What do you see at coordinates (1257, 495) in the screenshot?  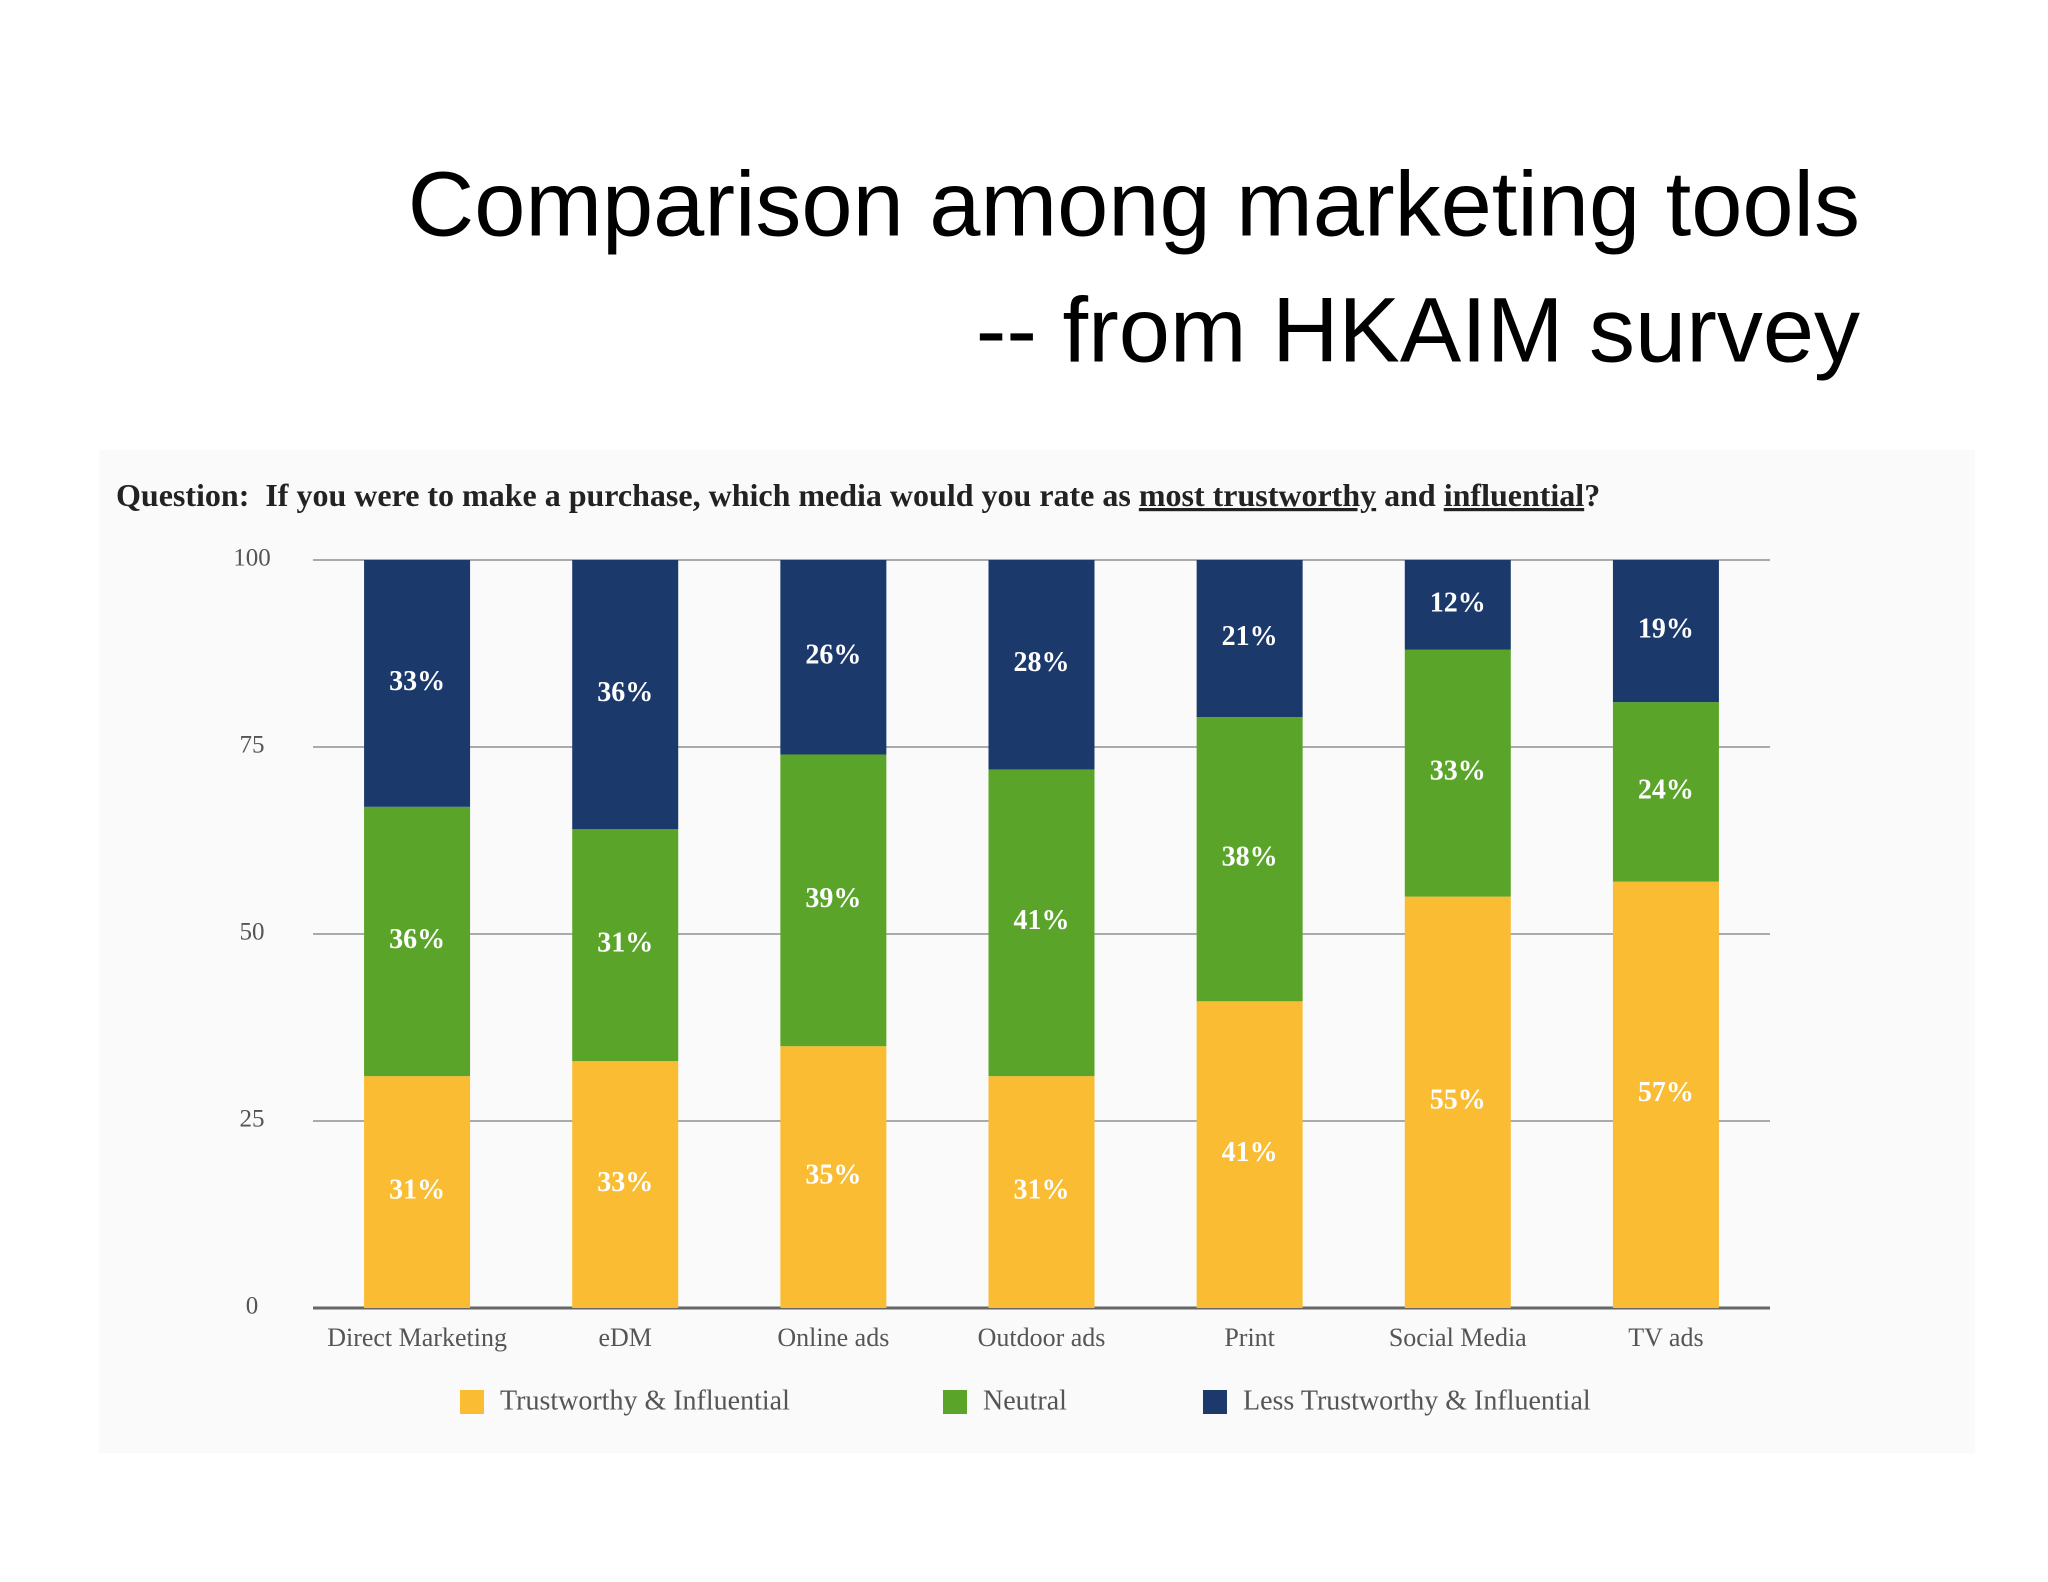 I see `subtitle-part: most trustworthy` at bounding box center [1257, 495].